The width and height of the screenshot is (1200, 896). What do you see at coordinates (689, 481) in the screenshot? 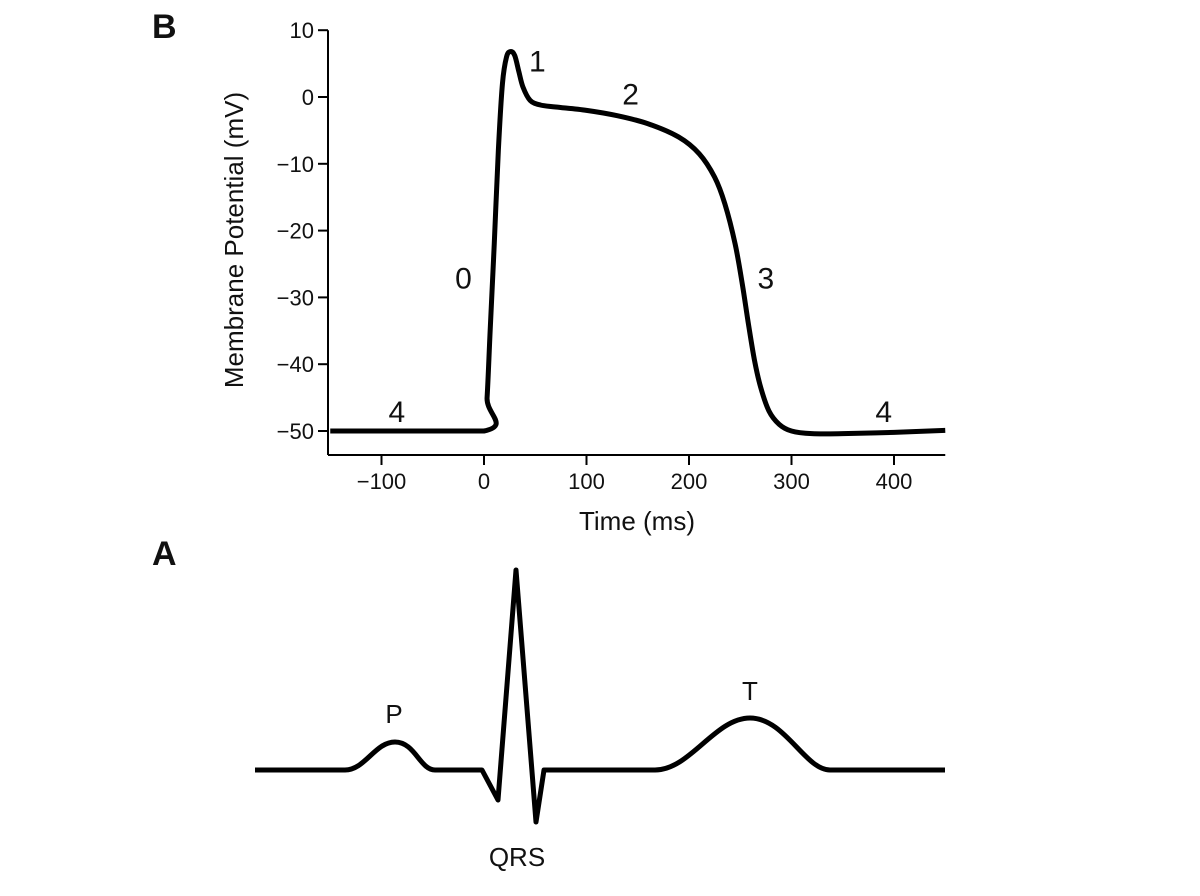
I see `x-tick-label: 200` at bounding box center [689, 481].